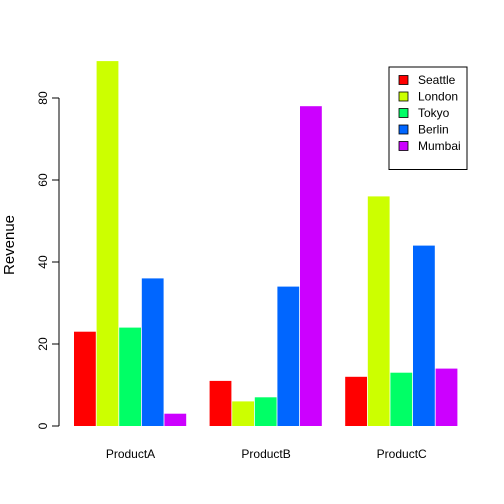 Image resolution: width=504 pixels, height=504 pixels. What do you see at coordinates (378, 311) in the screenshot?
I see `bar-productc-london` at bounding box center [378, 311].